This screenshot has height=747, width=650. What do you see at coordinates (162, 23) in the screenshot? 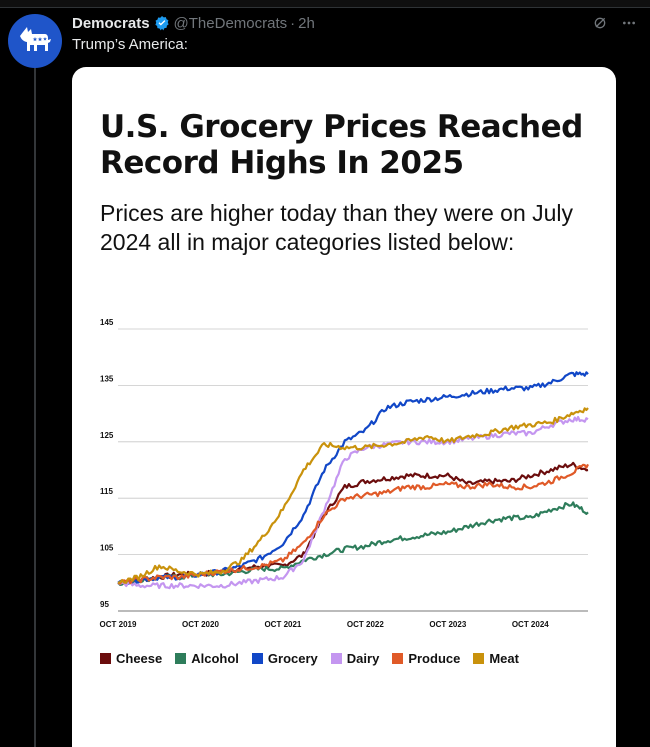
I see `verified-badge-icon` at bounding box center [162, 23].